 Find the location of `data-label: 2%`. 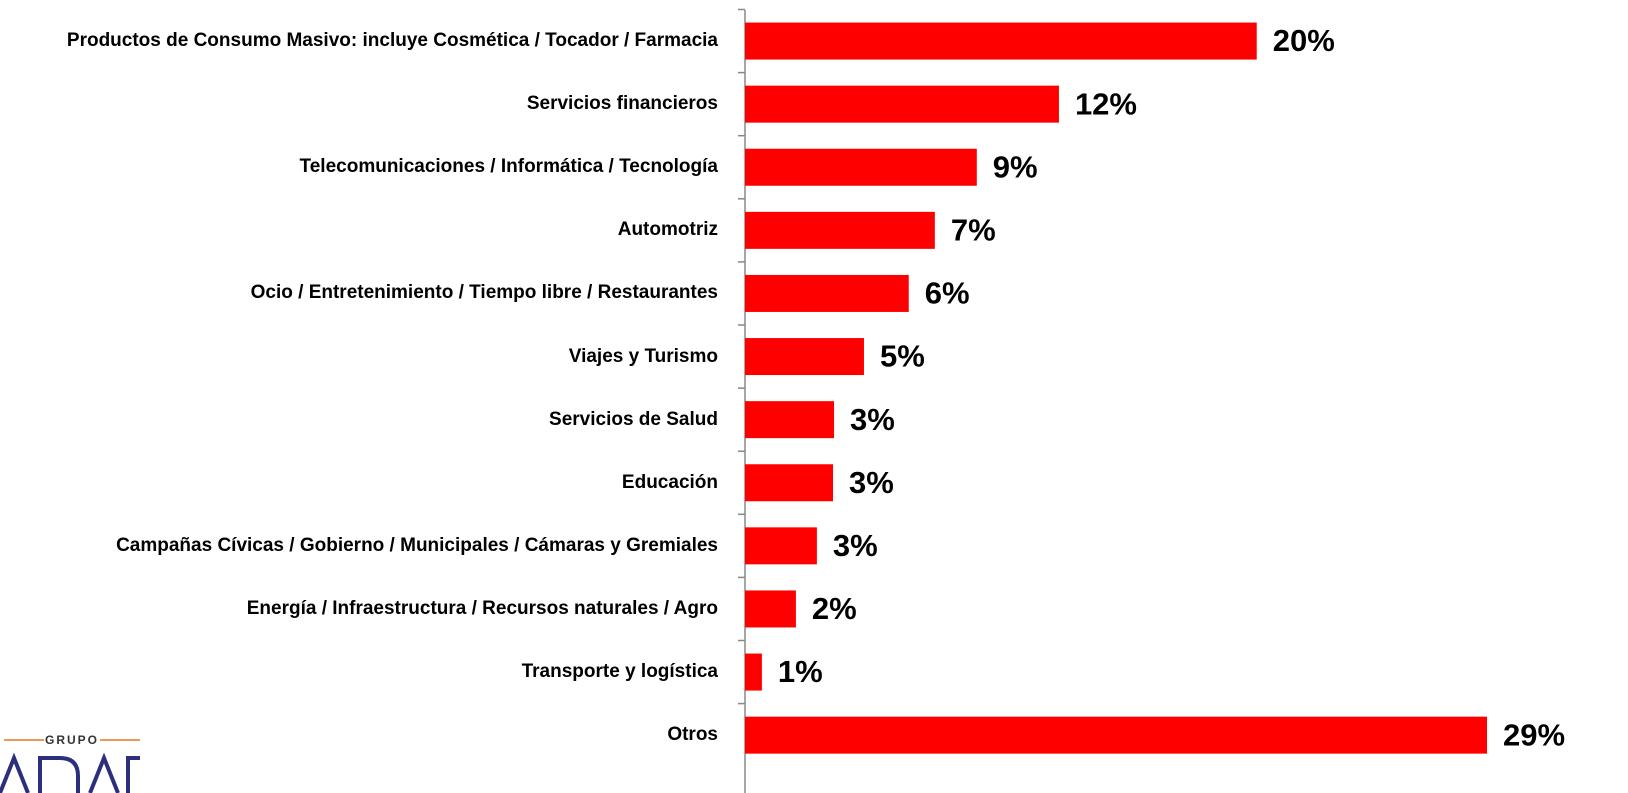

data-label: 2% is located at coordinates (834, 608).